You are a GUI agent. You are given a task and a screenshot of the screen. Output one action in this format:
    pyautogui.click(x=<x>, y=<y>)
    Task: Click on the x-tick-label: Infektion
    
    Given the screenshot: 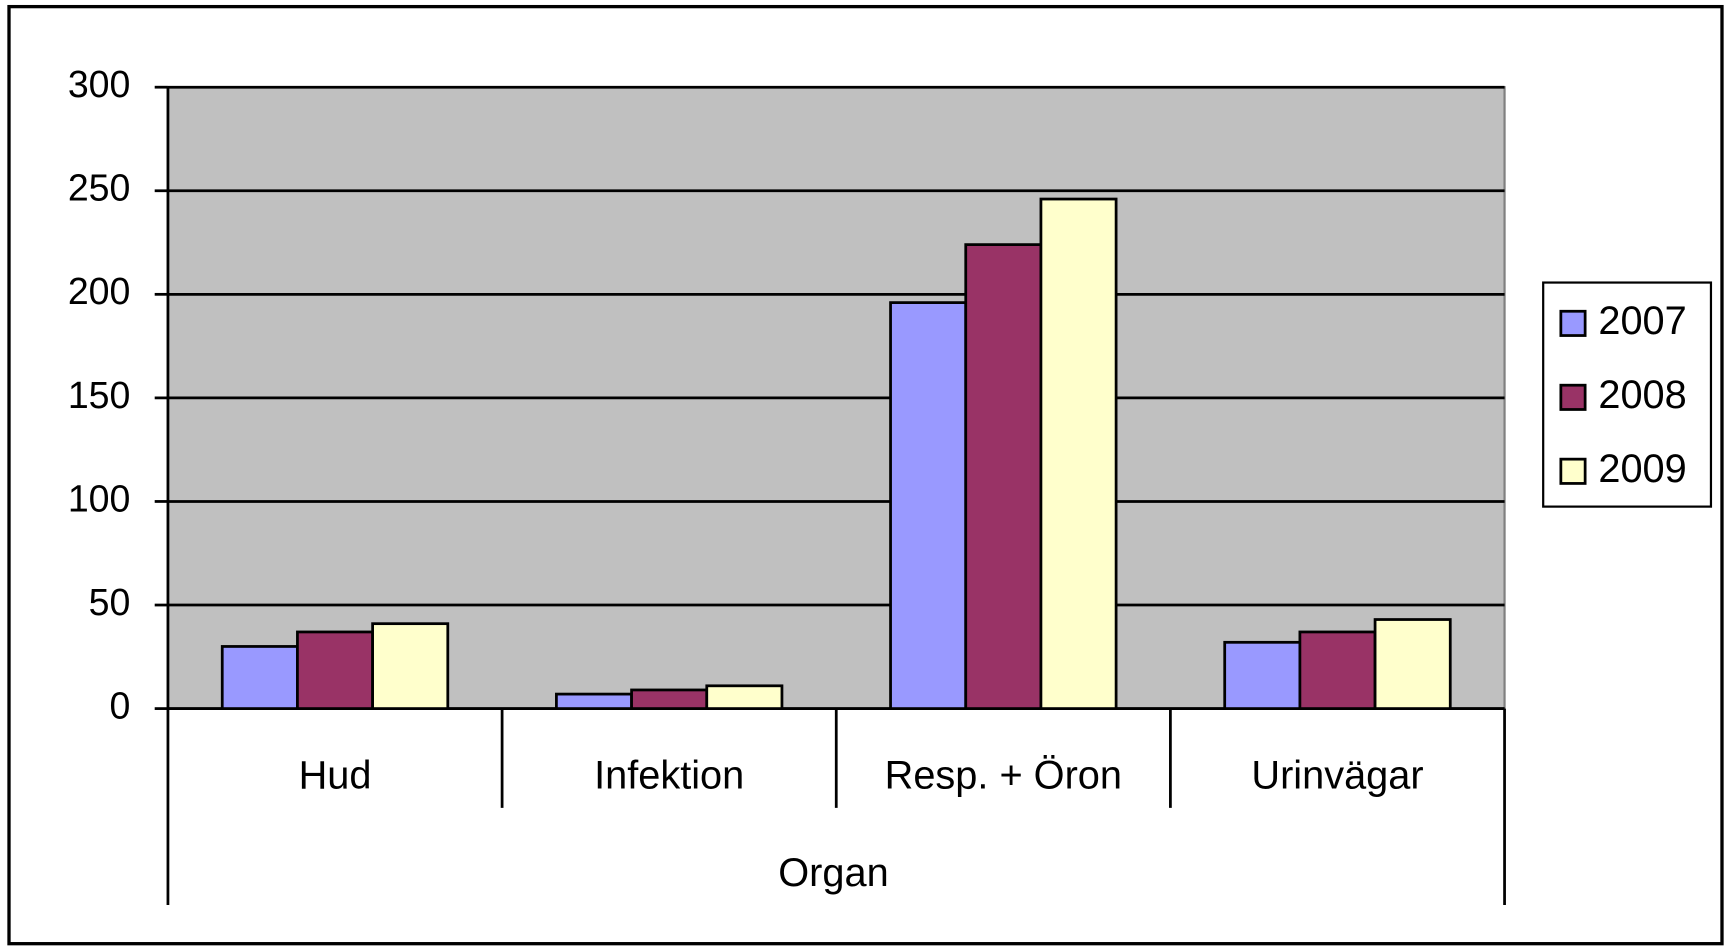 What is the action you would take?
    pyautogui.click(x=669, y=776)
    